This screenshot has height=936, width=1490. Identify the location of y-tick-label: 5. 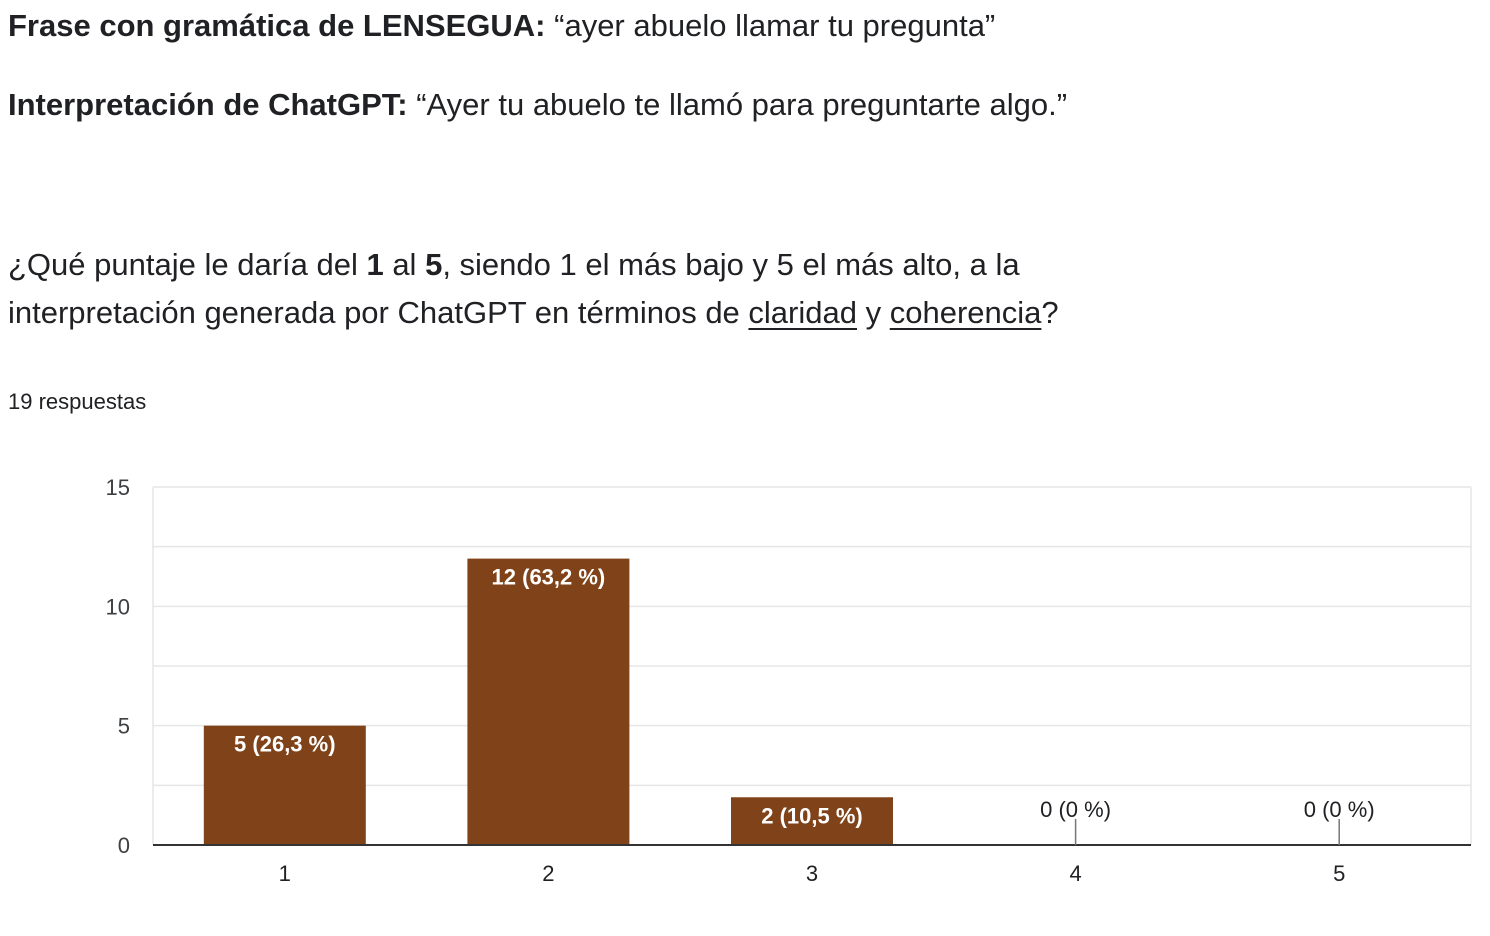
(124, 726).